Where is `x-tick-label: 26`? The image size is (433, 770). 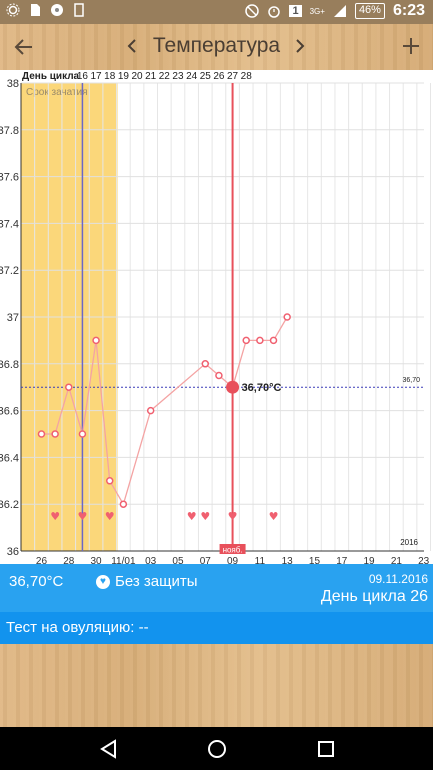
x-tick-label: 26 is located at coordinates (42, 561).